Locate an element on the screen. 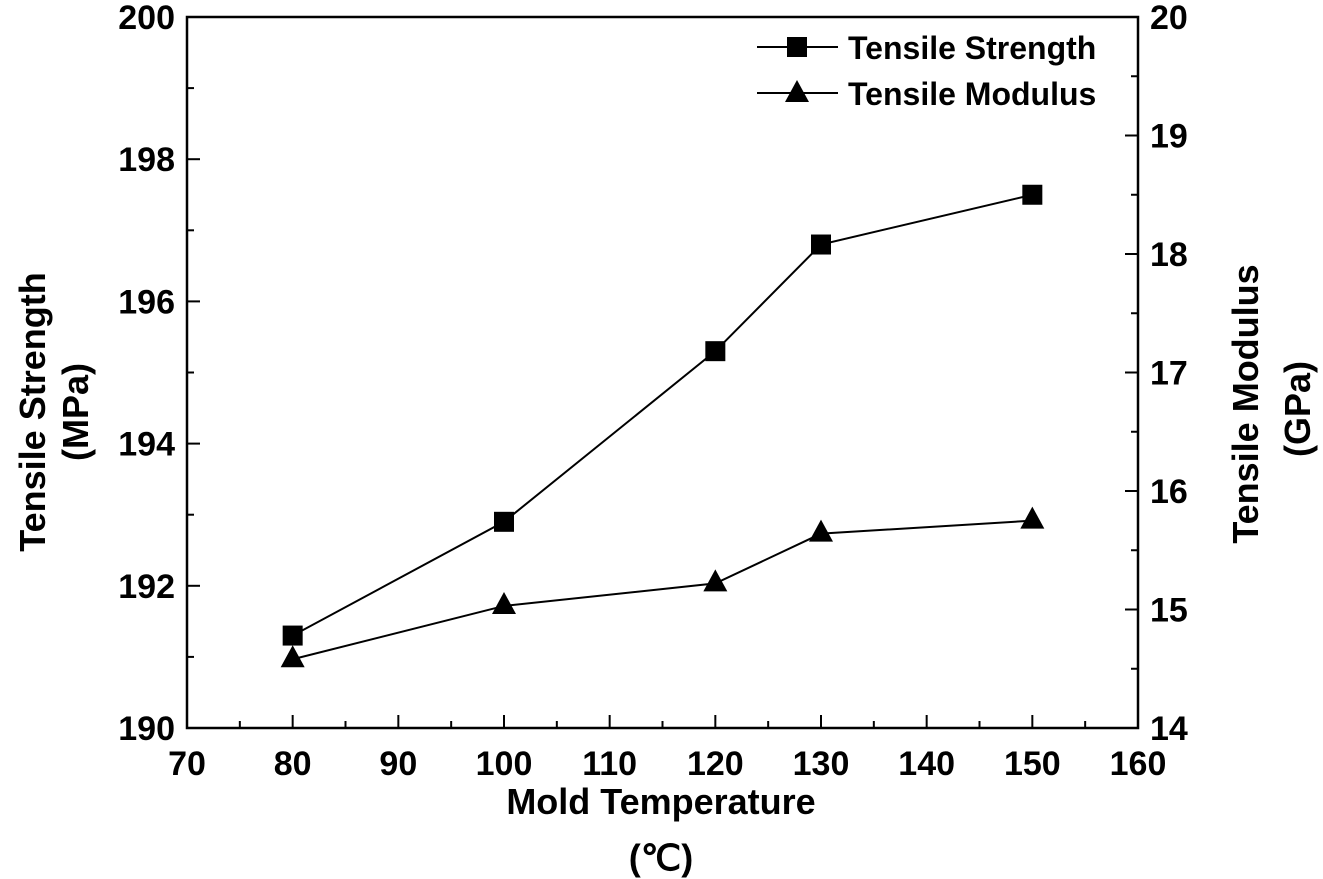 The width and height of the screenshot is (1323, 879). y-right-tick-label: 17 is located at coordinates (1169, 374).